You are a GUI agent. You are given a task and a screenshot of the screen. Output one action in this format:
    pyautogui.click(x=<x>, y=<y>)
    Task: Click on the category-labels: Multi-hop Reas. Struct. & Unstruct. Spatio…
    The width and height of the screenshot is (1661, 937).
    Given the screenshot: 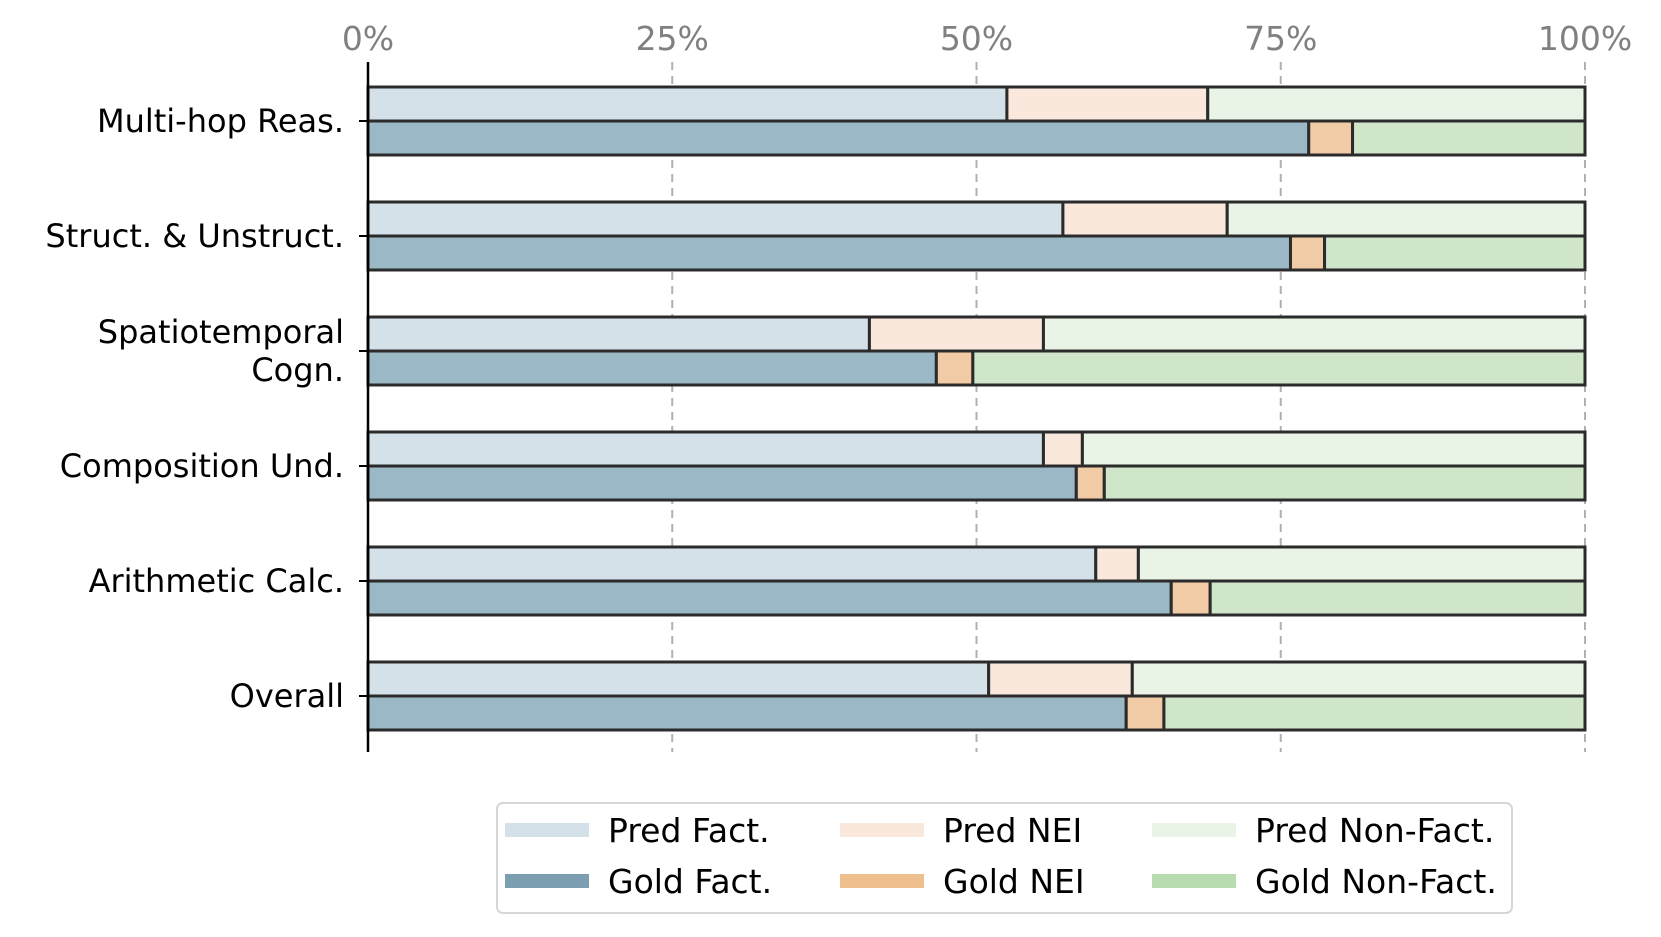 What is the action you would take?
    pyautogui.click(x=194, y=408)
    